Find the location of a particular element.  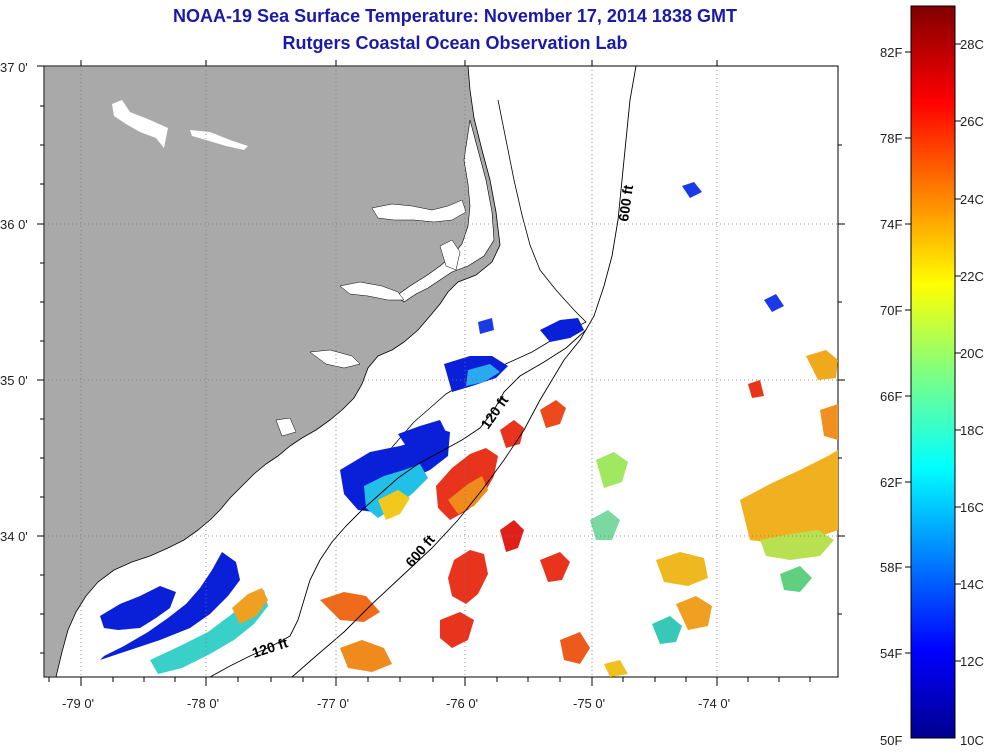

lon-label: -74 0' is located at coordinates (714, 703).